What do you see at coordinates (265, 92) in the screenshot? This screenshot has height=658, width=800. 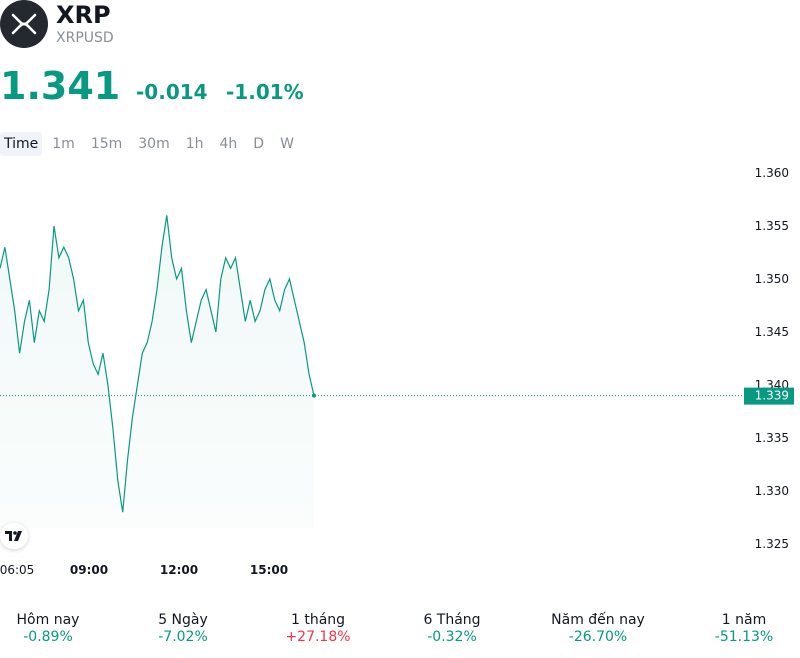 I see `price-change-percent: -1.01%` at bounding box center [265, 92].